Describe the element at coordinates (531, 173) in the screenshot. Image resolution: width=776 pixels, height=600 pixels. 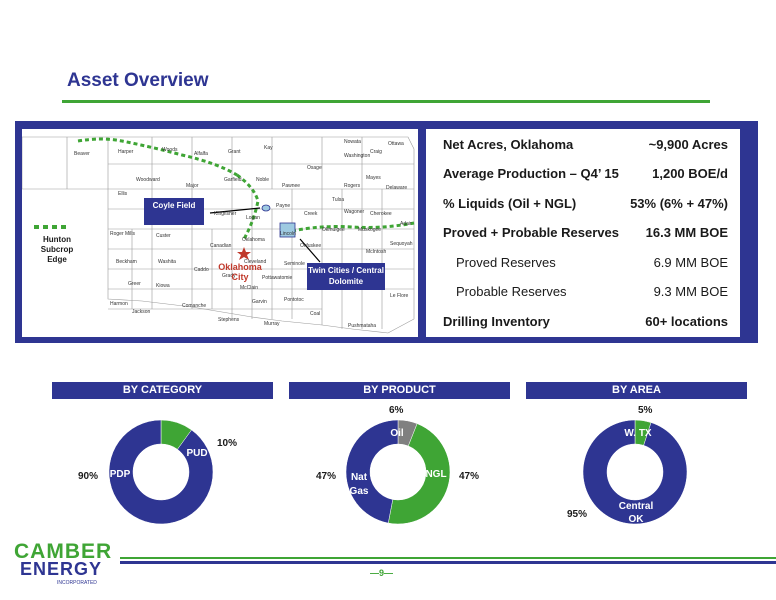
I see `fact-label: Average Production – Q4’ 15` at that location.